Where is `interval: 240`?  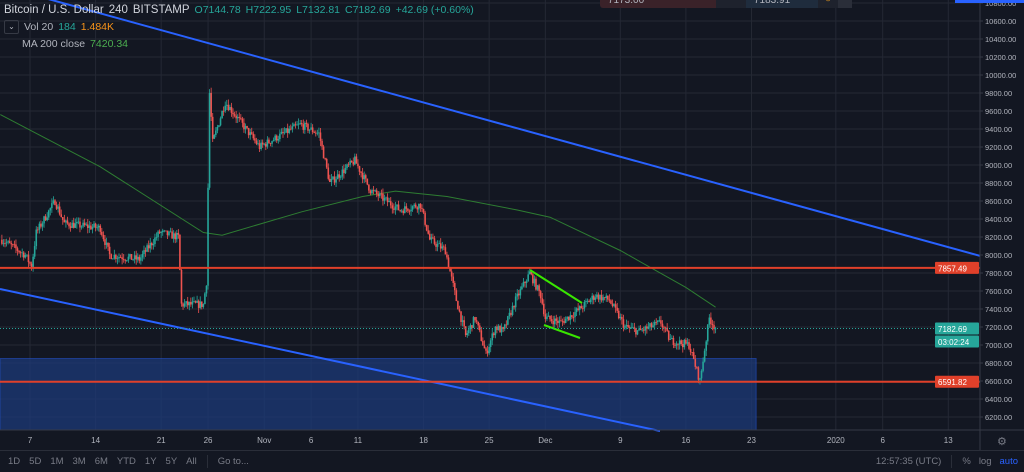
interval: 240 is located at coordinates (118, 10).